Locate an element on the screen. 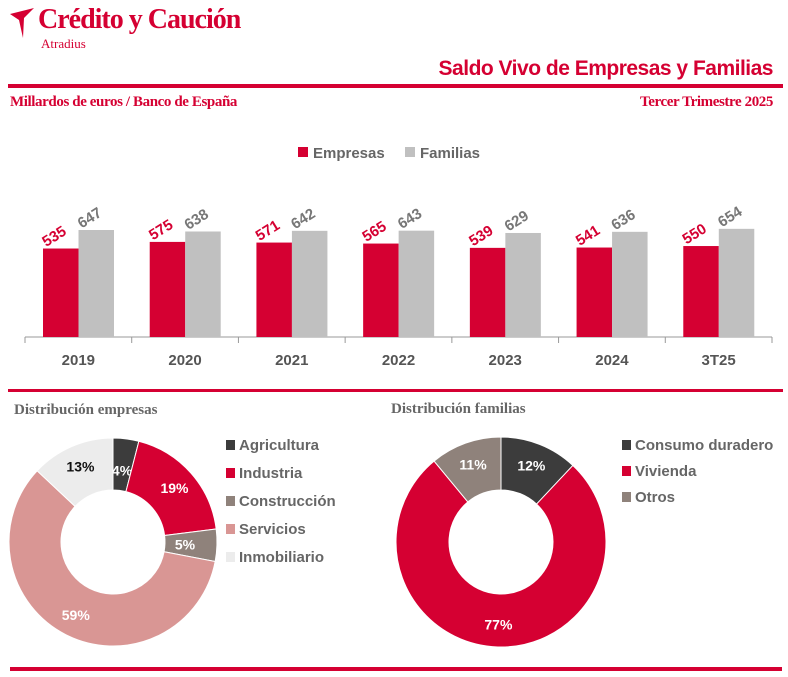 The image size is (788, 677). data-label-empresas: 571 is located at coordinates (268, 231).